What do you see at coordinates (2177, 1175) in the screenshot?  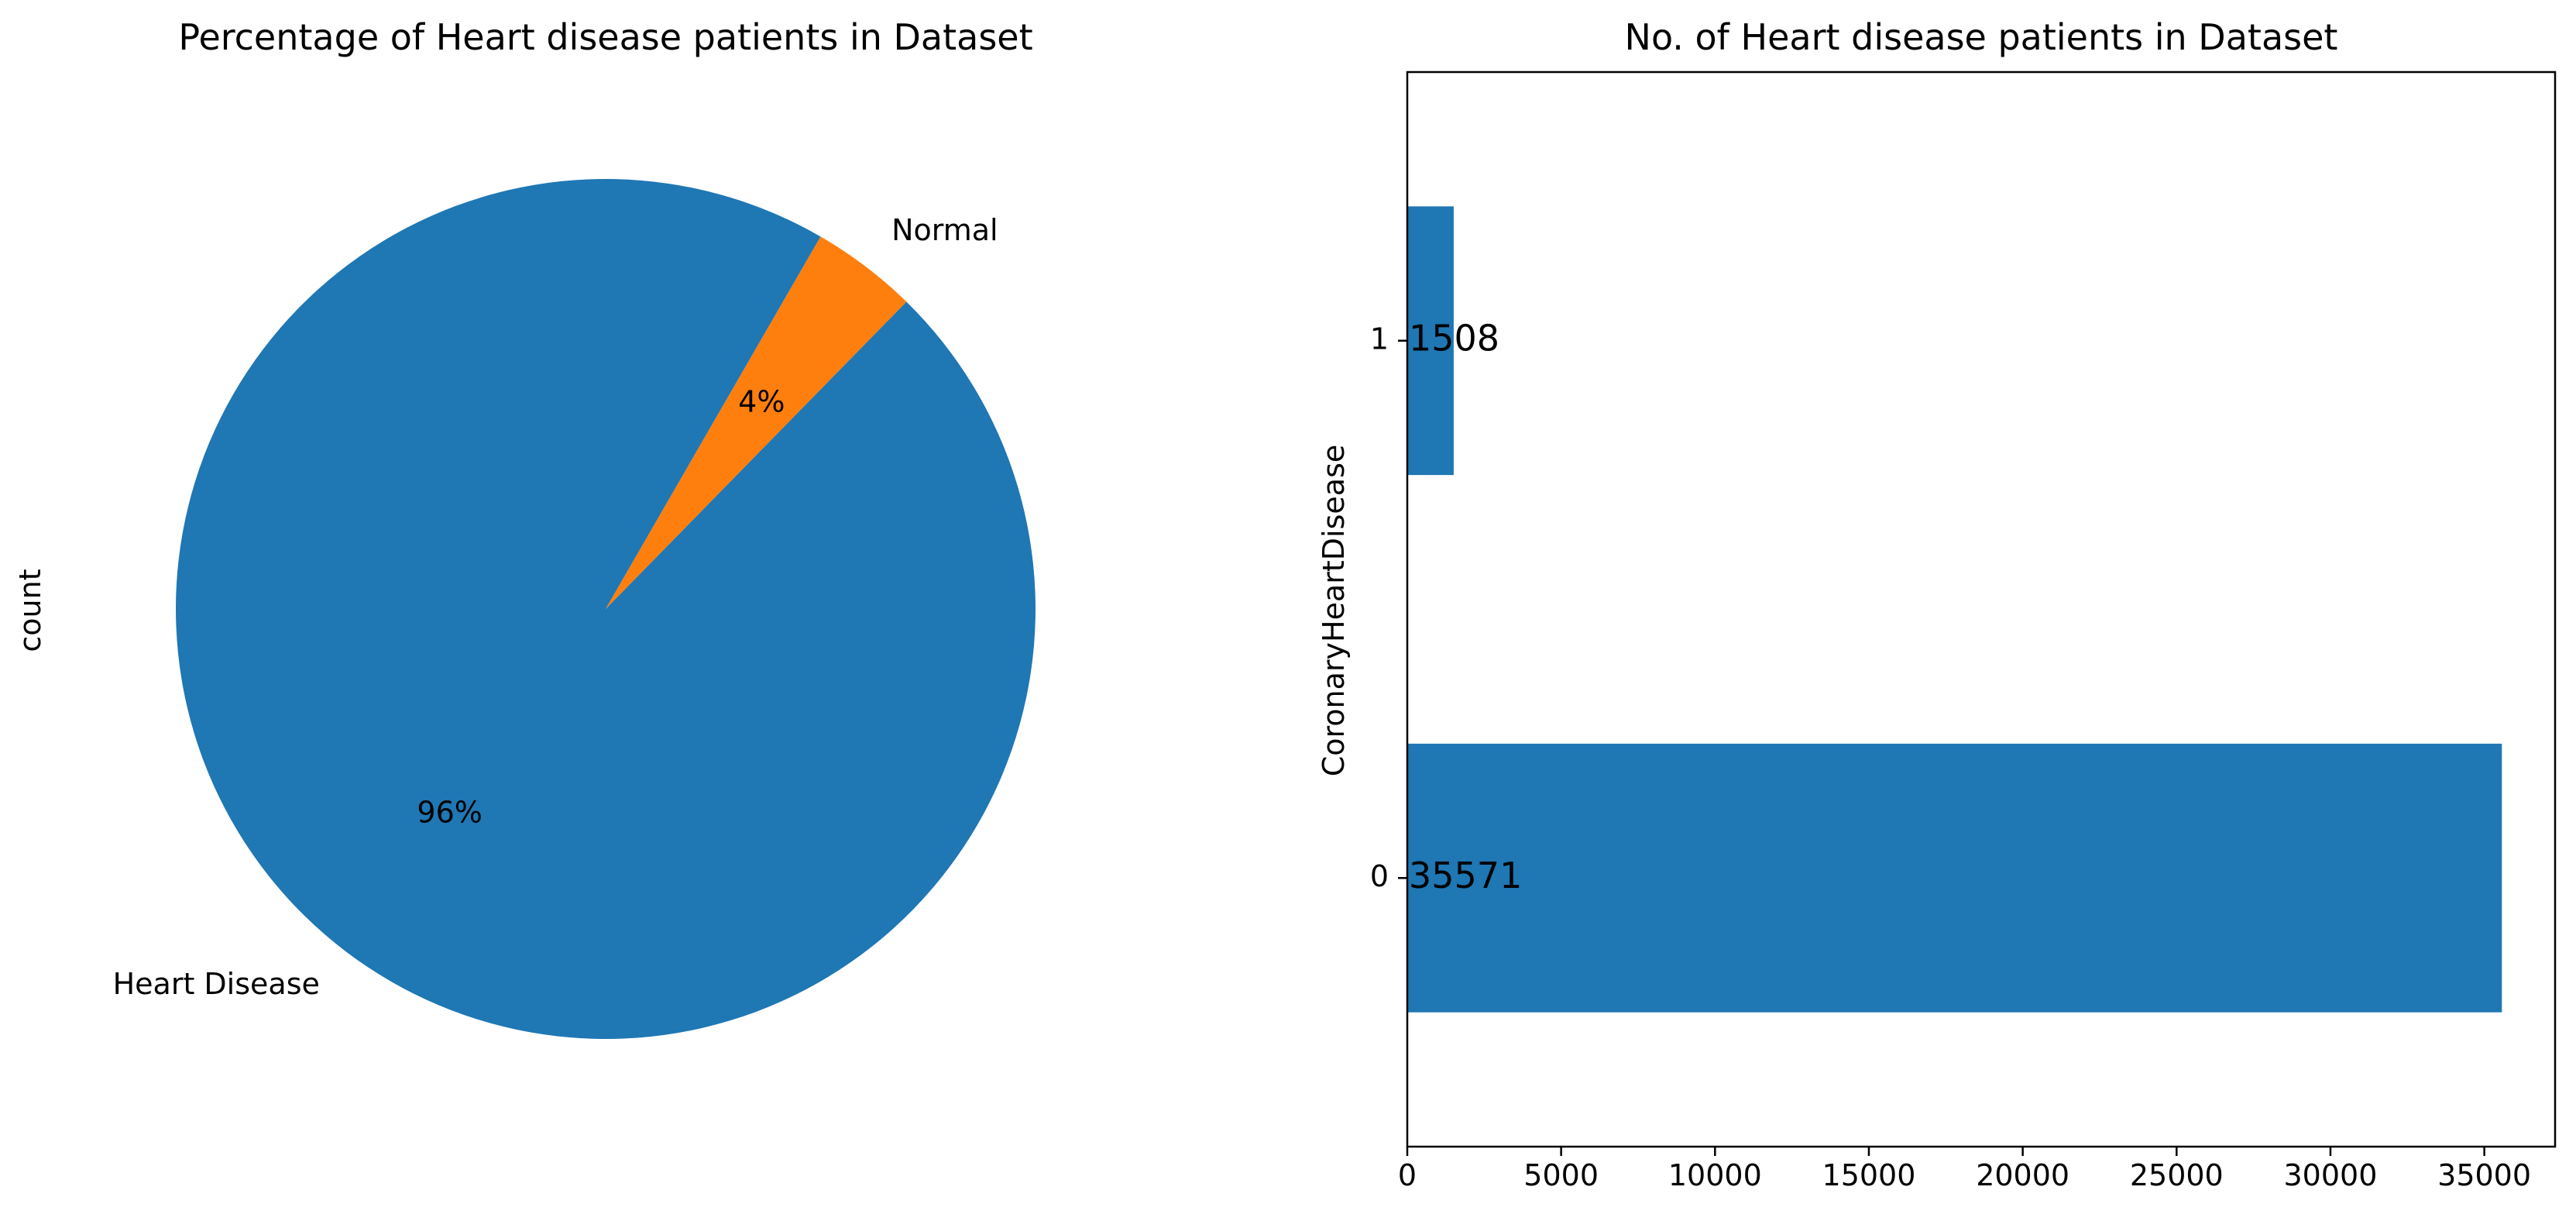 I see `x-tick-label-25000: 25000` at bounding box center [2177, 1175].